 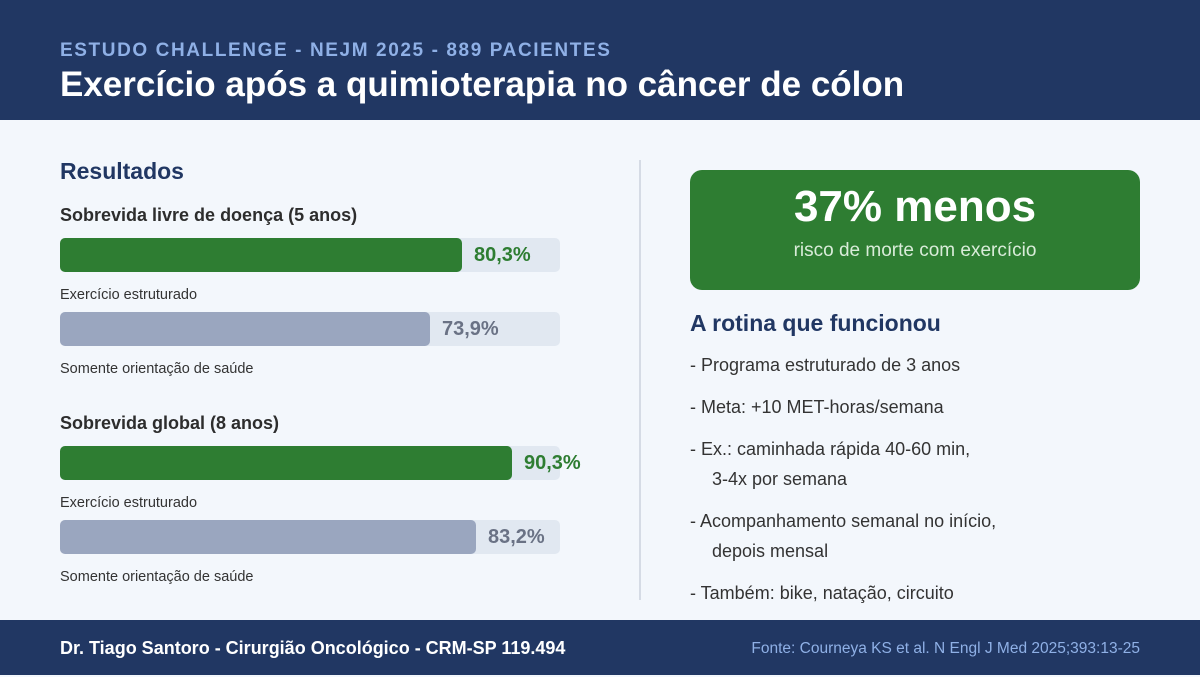 I want to click on routine-item-text: - Meta: +10 MET-horas/semana, so click(x=817, y=407).